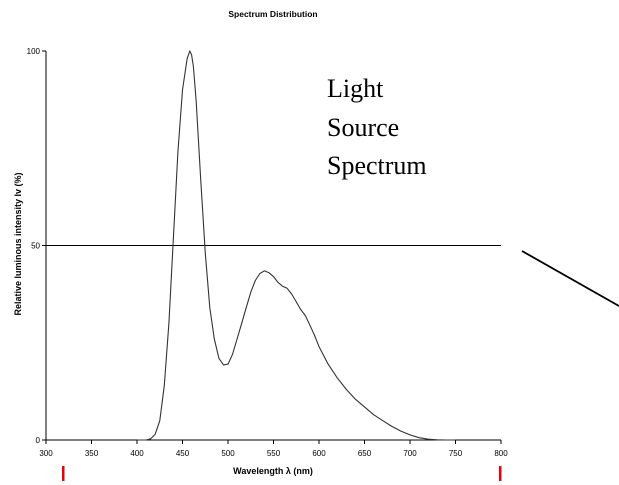 Image resolution: width=619 pixels, height=485 pixels. I want to click on x-tick-label: 300, so click(46, 453).